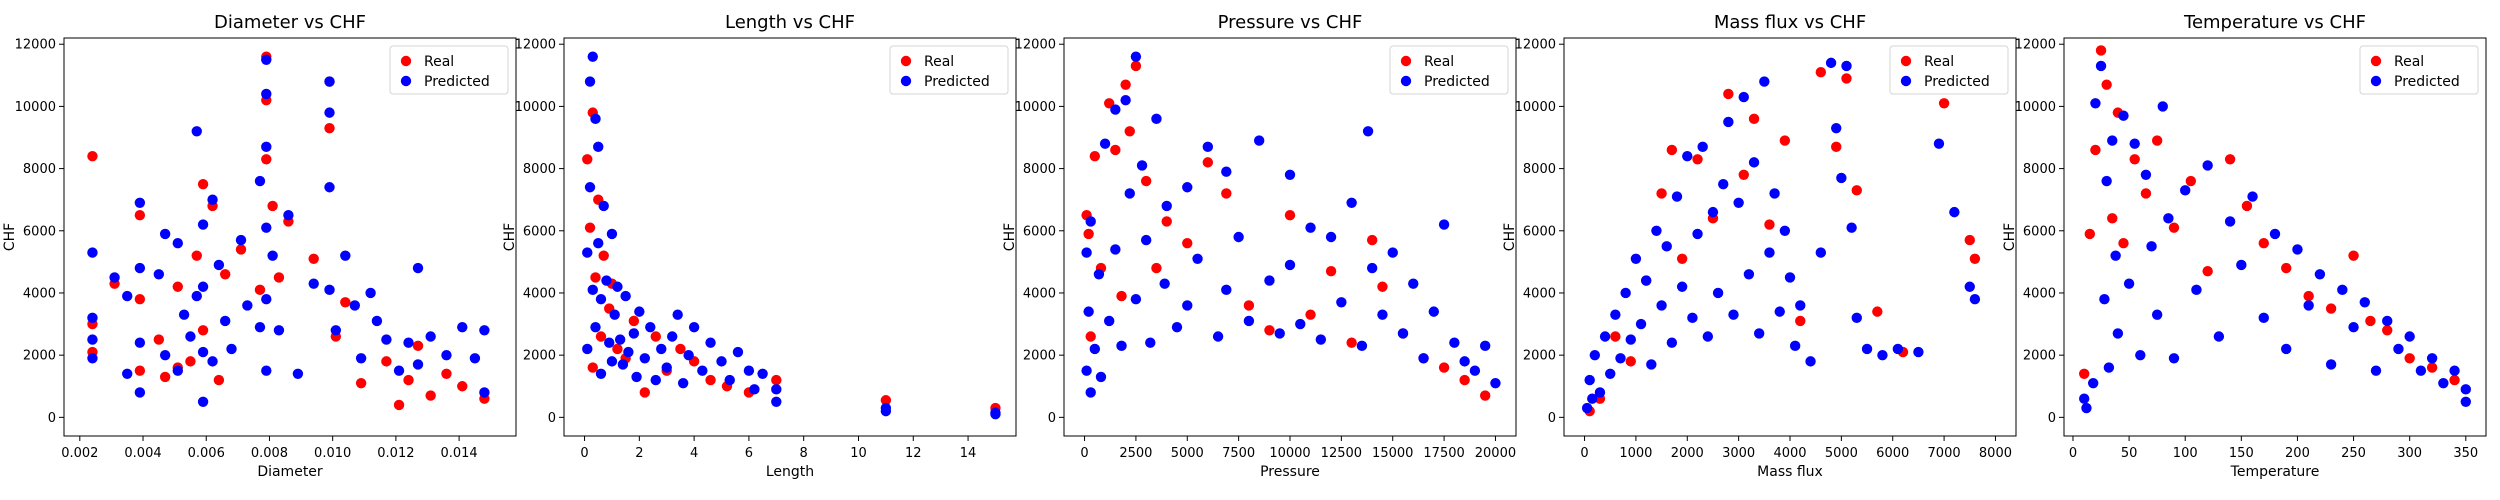  I want to click on x-tick-label: 0, so click(1084, 453).